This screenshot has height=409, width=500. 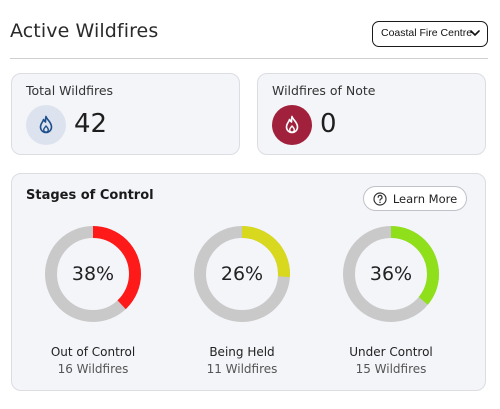 I want to click on page-header: Active Wildfires Coastal Fire Centre, so click(x=249, y=34).